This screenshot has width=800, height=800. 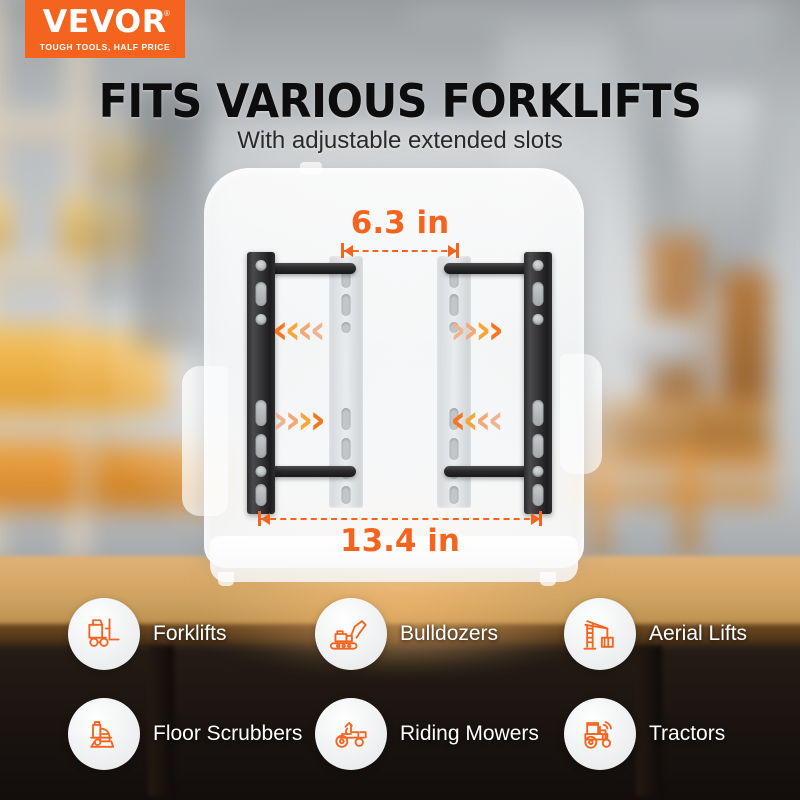 I want to click on riding-mower-icon, so click(x=351, y=735).